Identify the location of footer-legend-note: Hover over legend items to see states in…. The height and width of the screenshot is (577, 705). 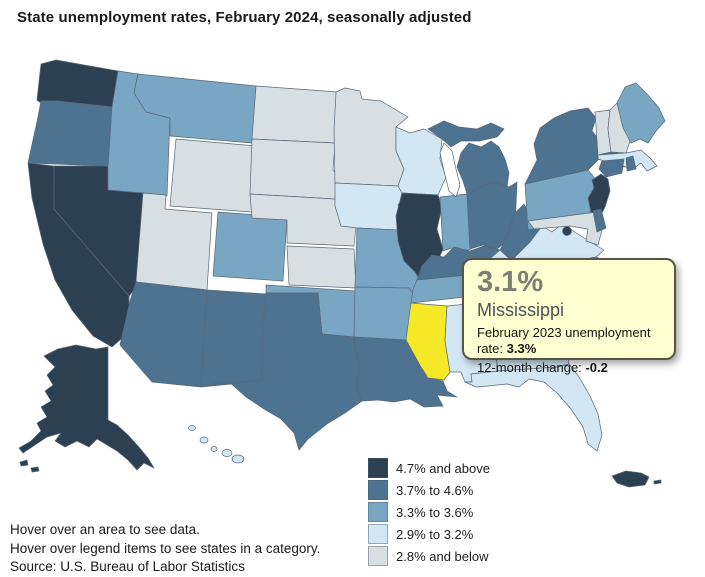
(165, 548).